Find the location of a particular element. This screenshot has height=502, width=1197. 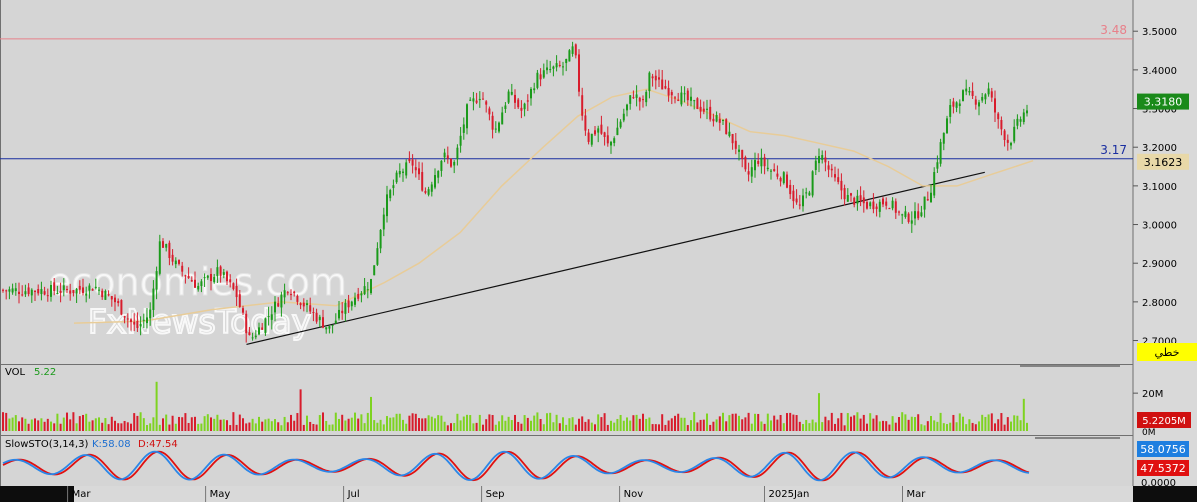

stochastic-d-badge-label: 47.5372 is located at coordinates (1163, 468).